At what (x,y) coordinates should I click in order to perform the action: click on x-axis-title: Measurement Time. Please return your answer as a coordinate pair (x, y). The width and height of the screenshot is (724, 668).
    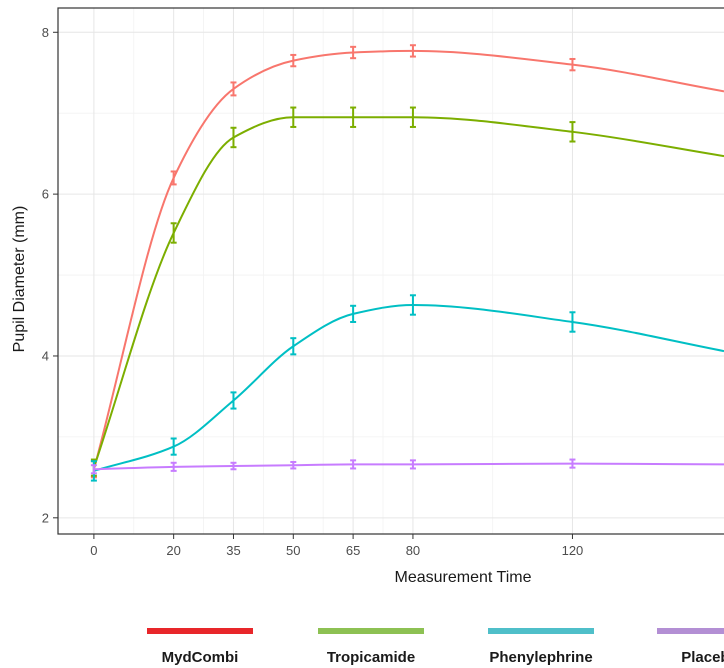
    Looking at the image, I should click on (463, 577).